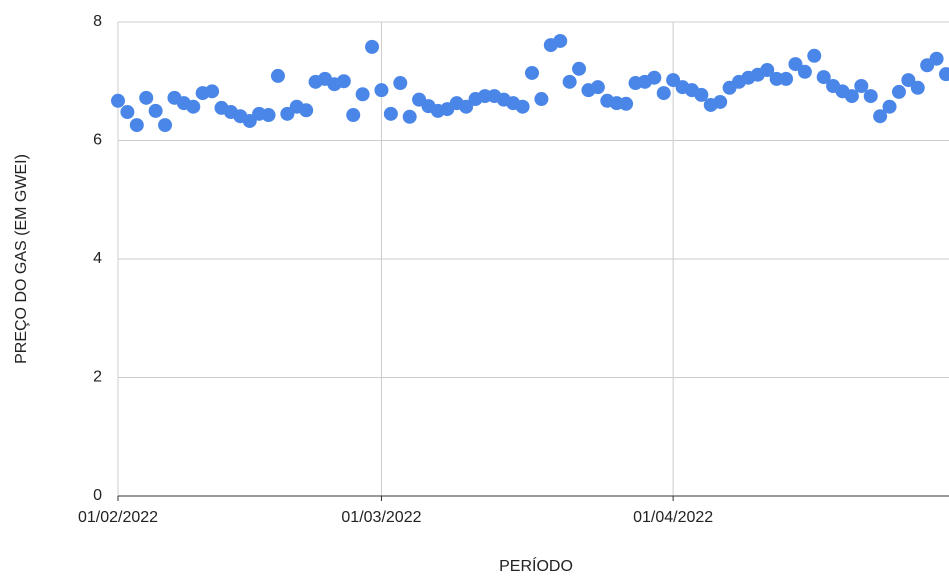  Describe the element at coordinates (21, 259) in the screenshot. I see `y-axis-label: PREÇO DO GAS (EM GWEI)` at that location.